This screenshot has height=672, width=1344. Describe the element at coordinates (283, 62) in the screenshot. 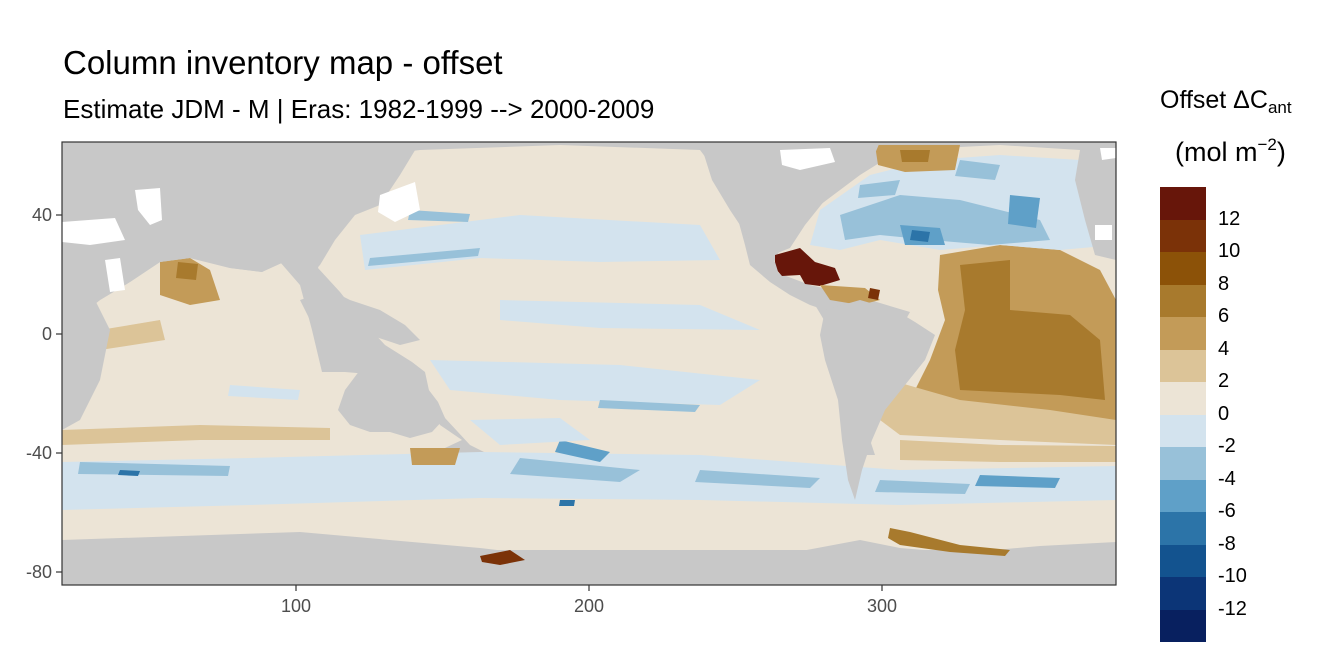

I see `map-title: Column inventory map - offset` at that location.